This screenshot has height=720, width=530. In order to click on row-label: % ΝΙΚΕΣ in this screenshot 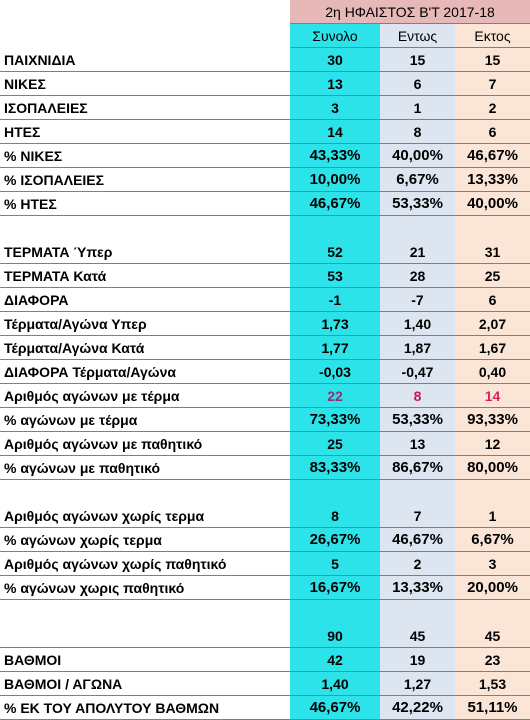, I will do `click(145, 156)`.